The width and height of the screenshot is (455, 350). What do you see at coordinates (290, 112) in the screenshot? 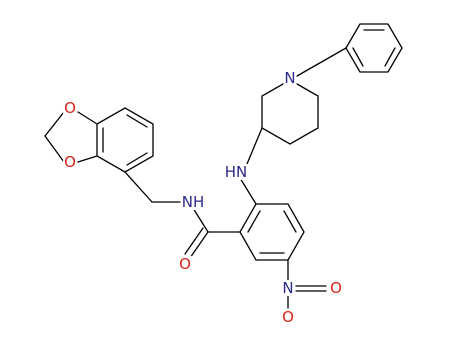
I see `piperidine-ring` at bounding box center [290, 112].